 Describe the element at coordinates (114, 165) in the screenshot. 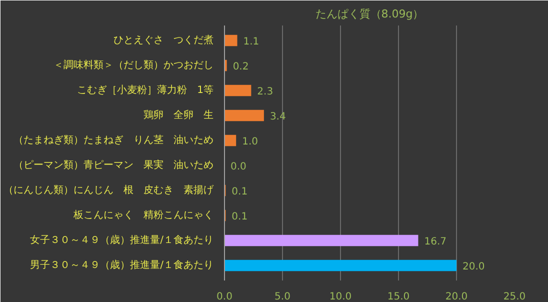

I see `y-tick-label: （ピーマン類）青ピーマン 果実 油いため` at that location.